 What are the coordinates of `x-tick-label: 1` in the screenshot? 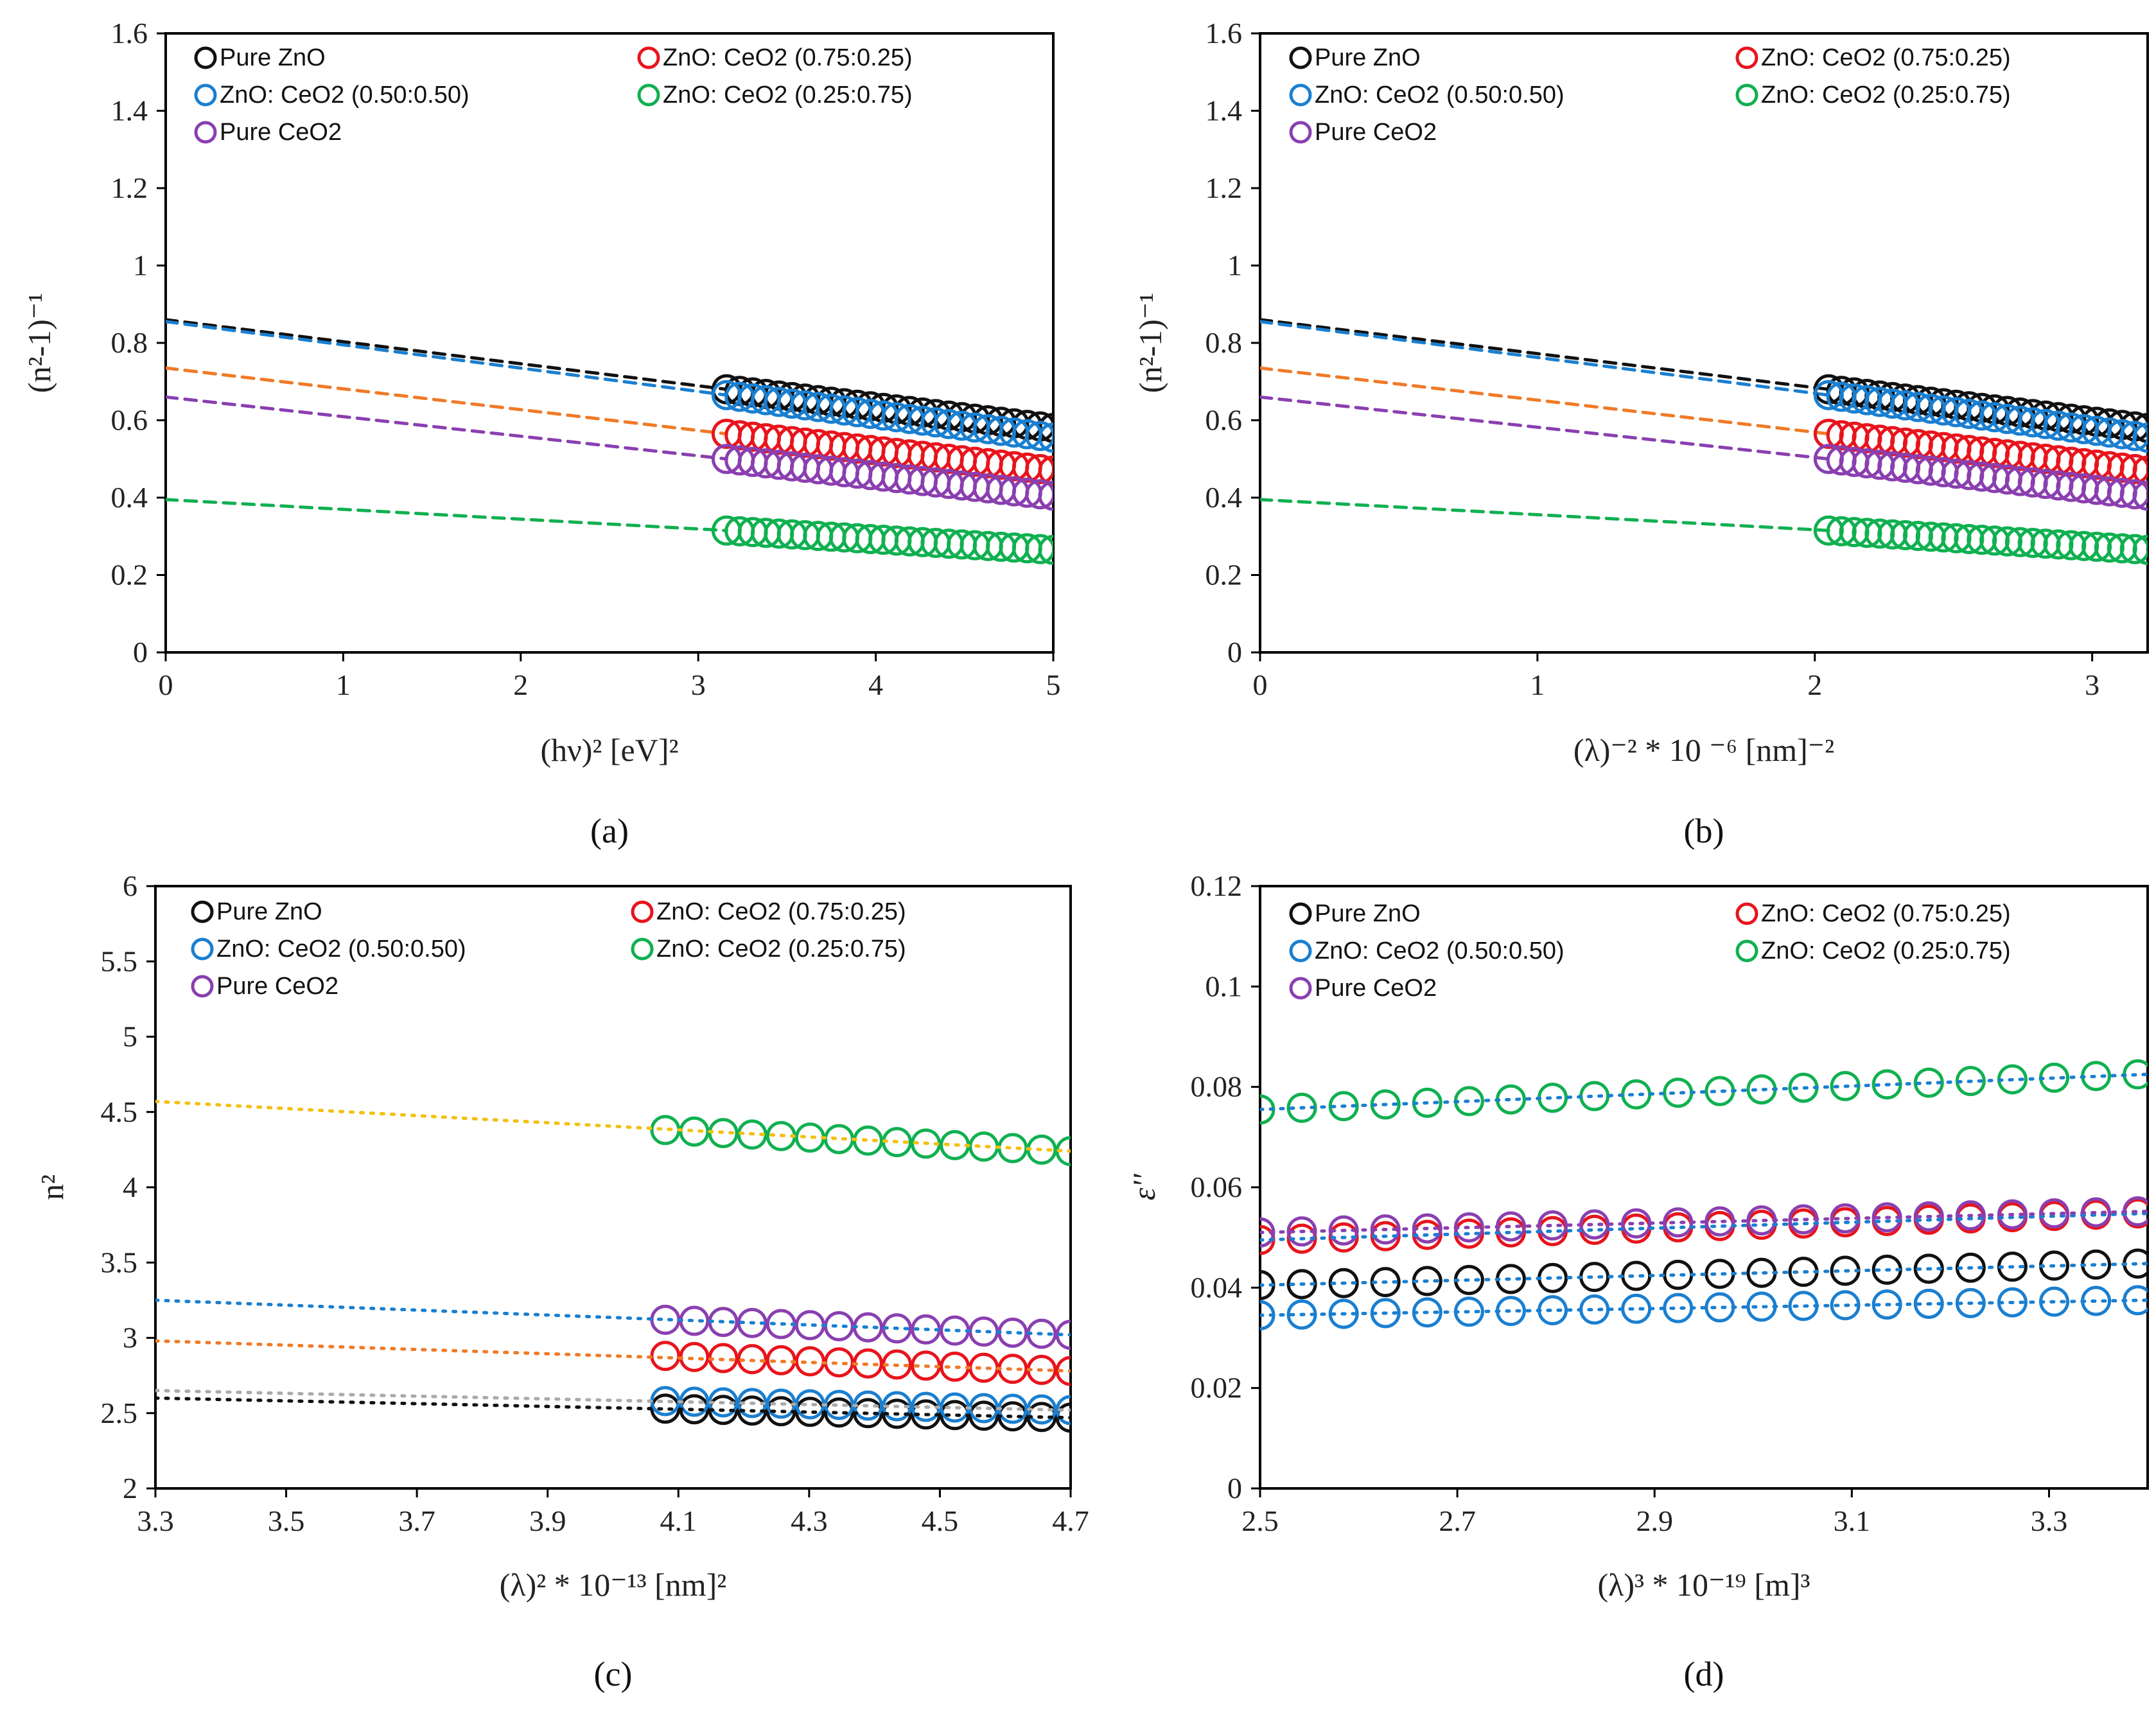 It's located at (1537, 685).